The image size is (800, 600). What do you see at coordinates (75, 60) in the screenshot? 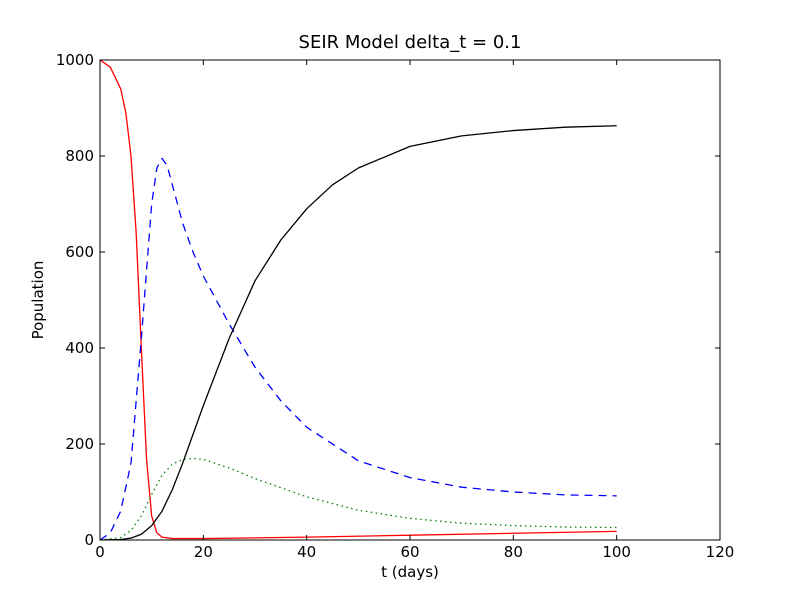
I see `y-tick-label: 1000` at bounding box center [75, 60].